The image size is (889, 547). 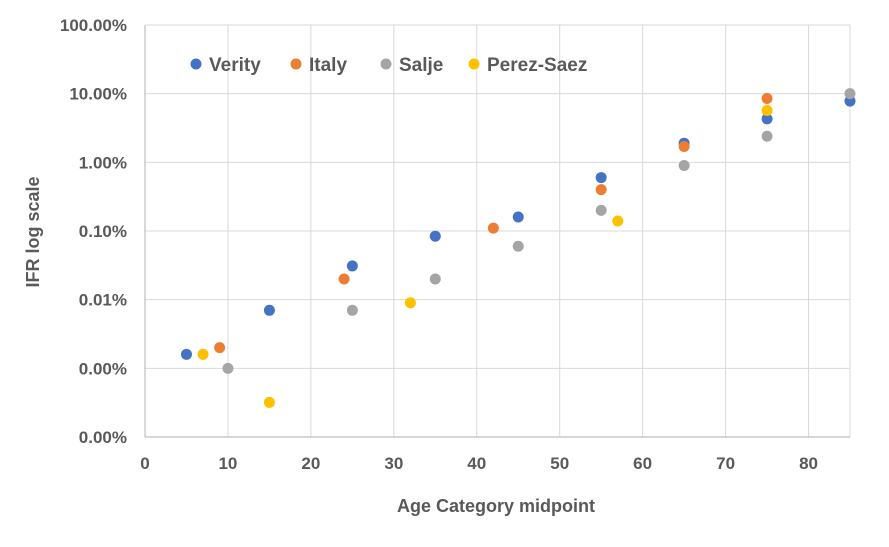 What do you see at coordinates (725, 463) in the screenshot?
I see `x-tick-label: 70` at bounding box center [725, 463].